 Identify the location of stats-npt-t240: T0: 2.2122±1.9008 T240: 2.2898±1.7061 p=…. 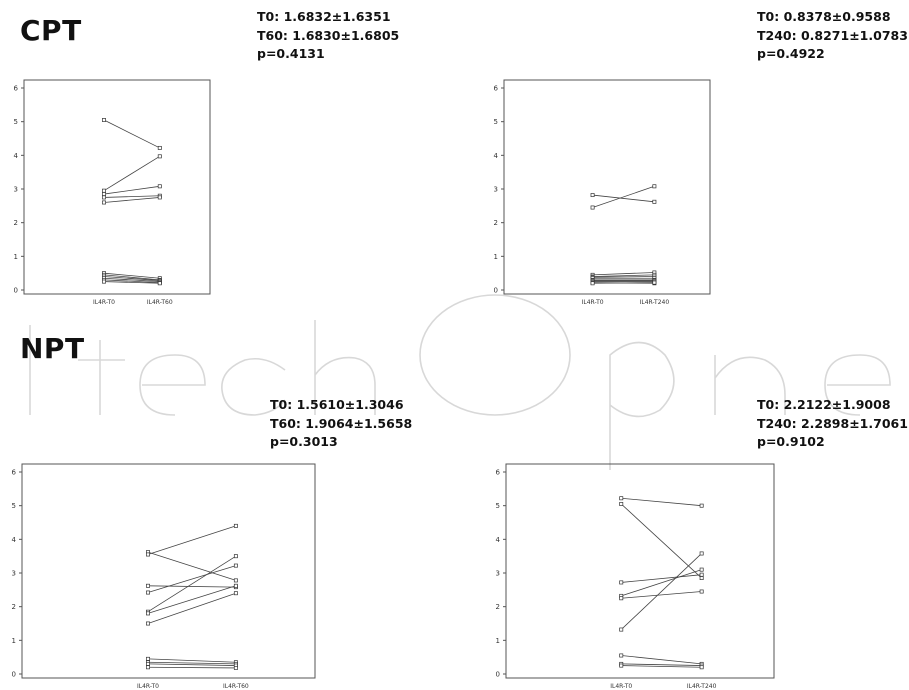
(832, 424).